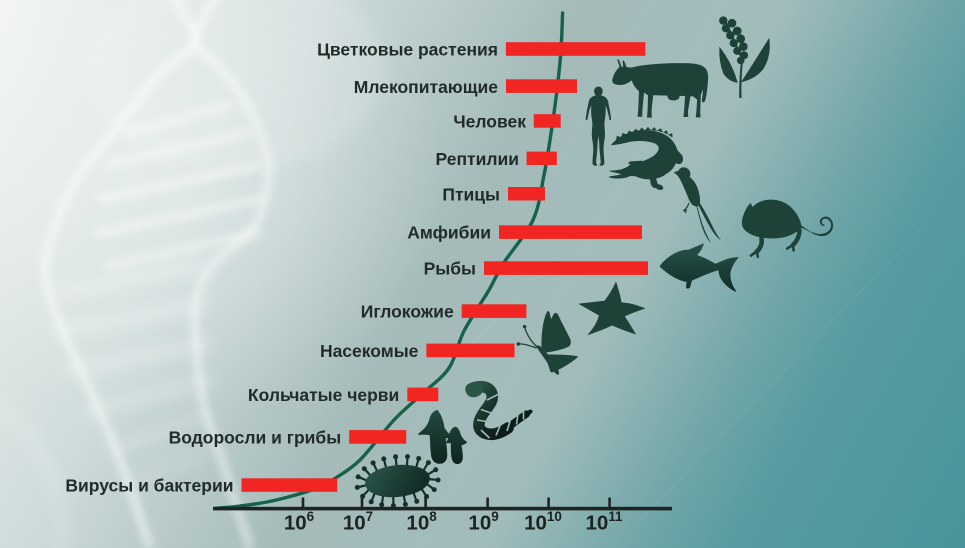 The image size is (965, 548). What do you see at coordinates (323, 395) in the screenshot?
I see `svg-text: Кольчатые черви` at bounding box center [323, 395].